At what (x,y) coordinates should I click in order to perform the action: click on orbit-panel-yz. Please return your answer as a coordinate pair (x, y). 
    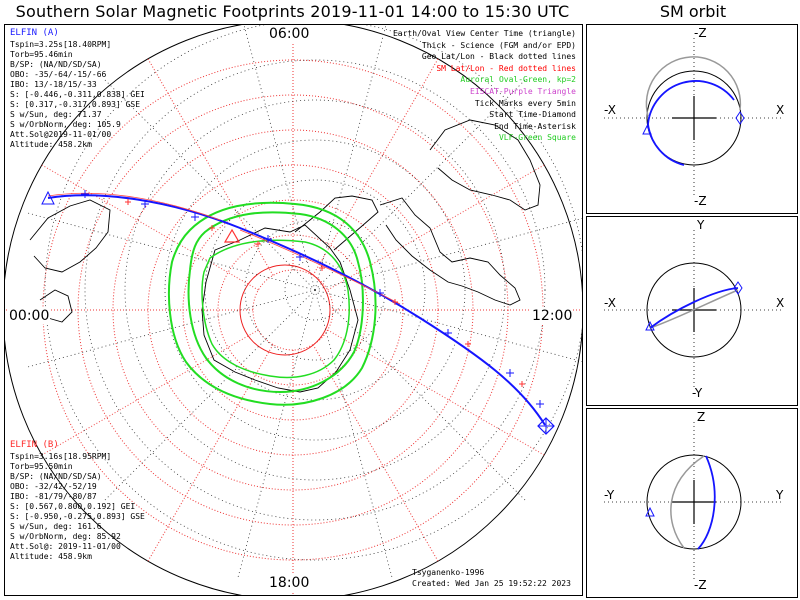
    Looking at the image, I should click on (692, 503).